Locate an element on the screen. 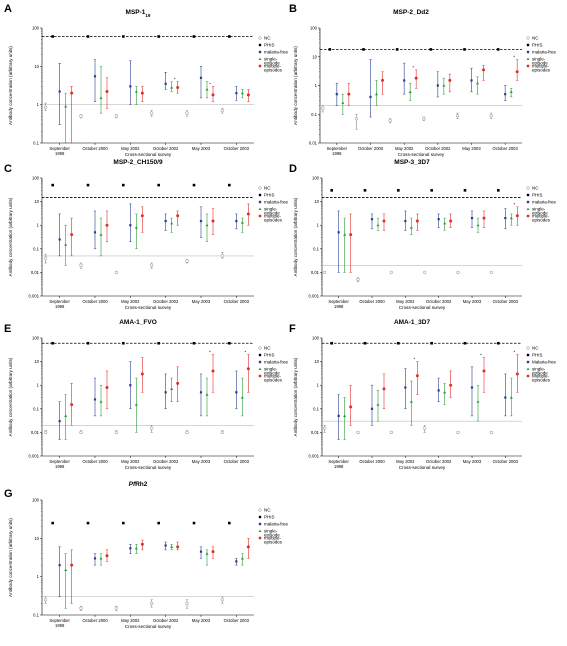 Image resolution: width=567 pixels, height=646 pixels. panel-title-italic: Pf is located at coordinates (132, 484).